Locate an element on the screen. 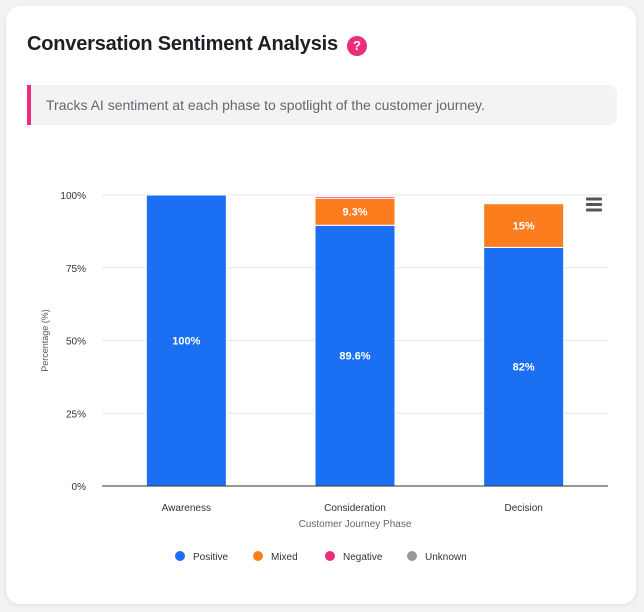  y-tick-label: 0% is located at coordinates (79, 487).